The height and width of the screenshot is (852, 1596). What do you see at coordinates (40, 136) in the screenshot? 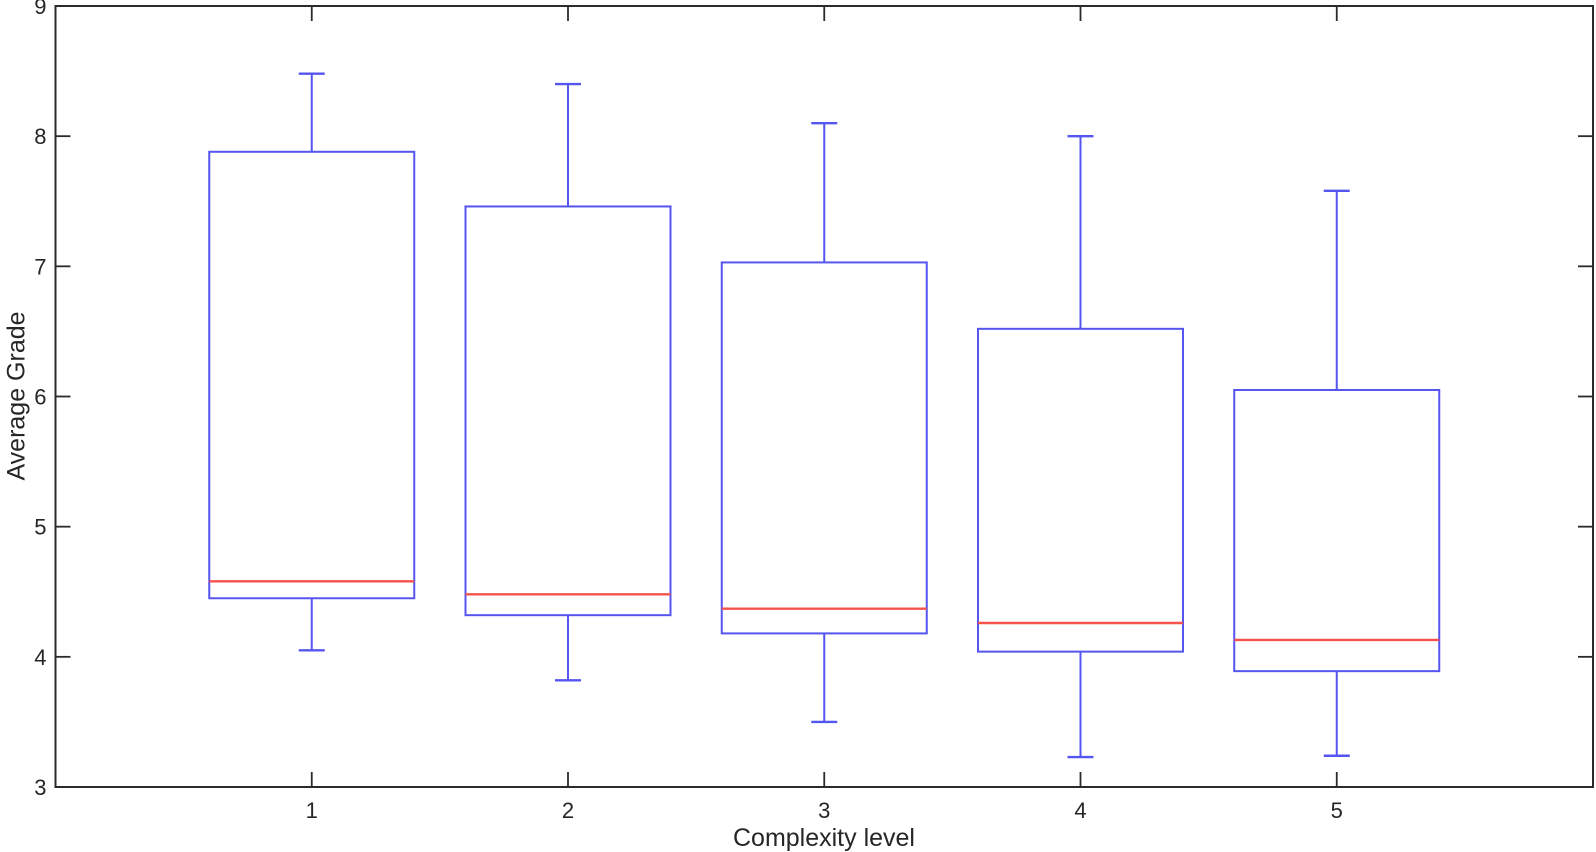
I see `y-tick-label: 8` at bounding box center [40, 136].